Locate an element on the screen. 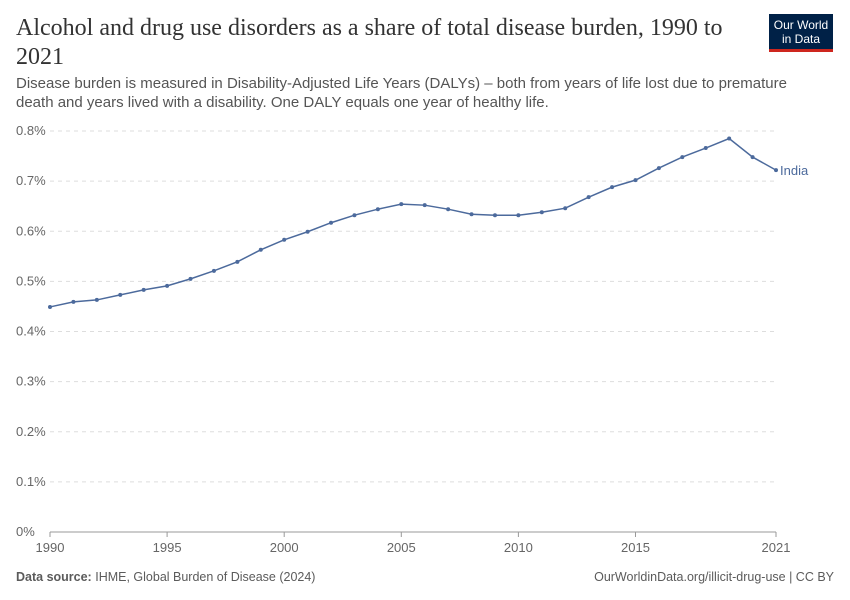  y-tick-label: 0% is located at coordinates (25, 531).